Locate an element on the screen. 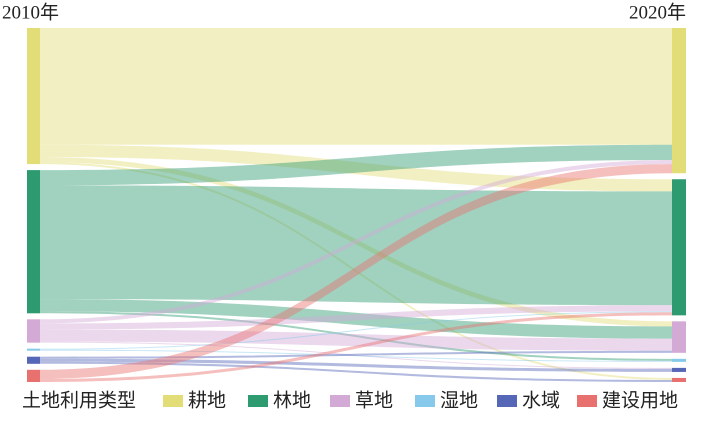 The width and height of the screenshot is (703, 423). legend-label: 林地 is located at coordinates (292, 400).